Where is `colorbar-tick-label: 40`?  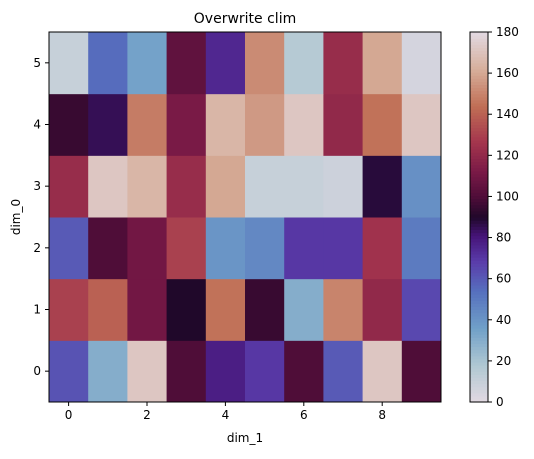
colorbar-tick-label: 40 is located at coordinates (503, 320).